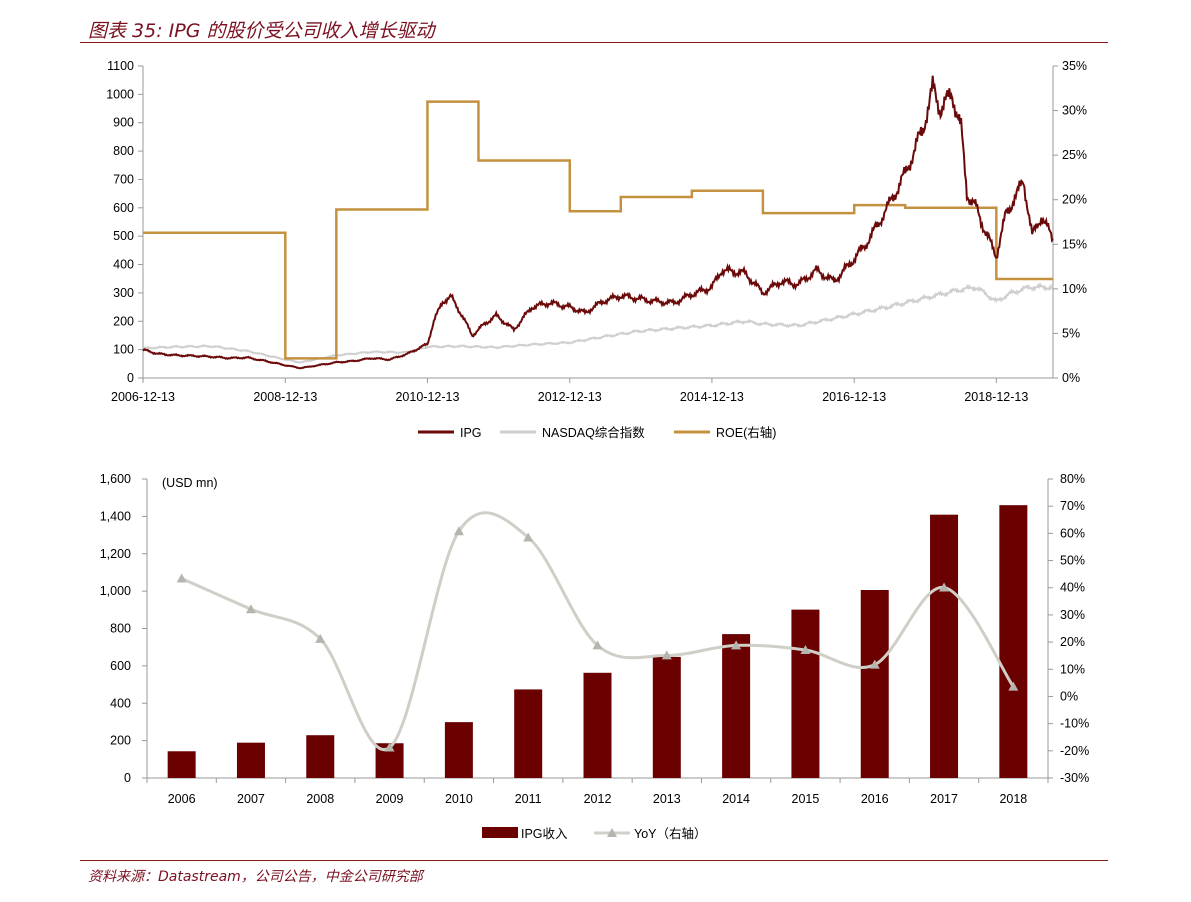 The height and width of the screenshot is (902, 1191). I want to click on x-tick-label: 2016-12-13, so click(854, 397).